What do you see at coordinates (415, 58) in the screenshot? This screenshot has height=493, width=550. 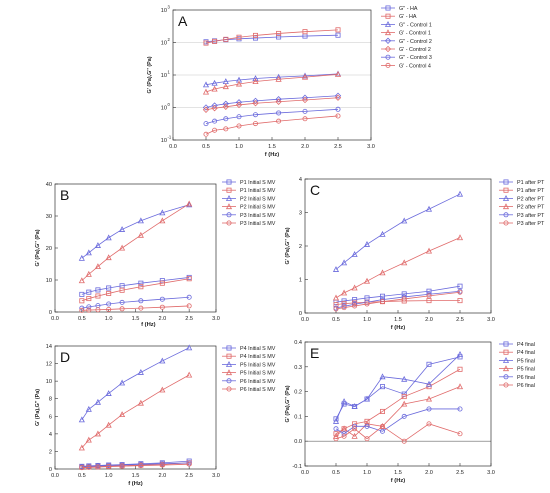 I see `legend-label: G'' - Control 3` at bounding box center [415, 58].